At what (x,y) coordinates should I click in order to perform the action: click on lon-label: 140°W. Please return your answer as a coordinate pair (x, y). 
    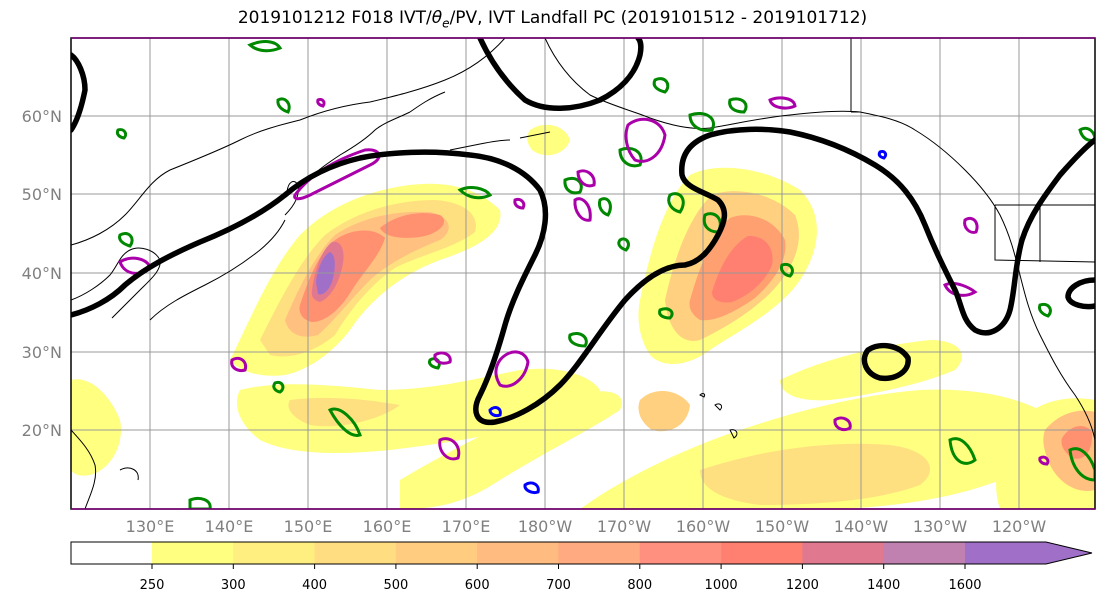
    Looking at the image, I should click on (861, 526).